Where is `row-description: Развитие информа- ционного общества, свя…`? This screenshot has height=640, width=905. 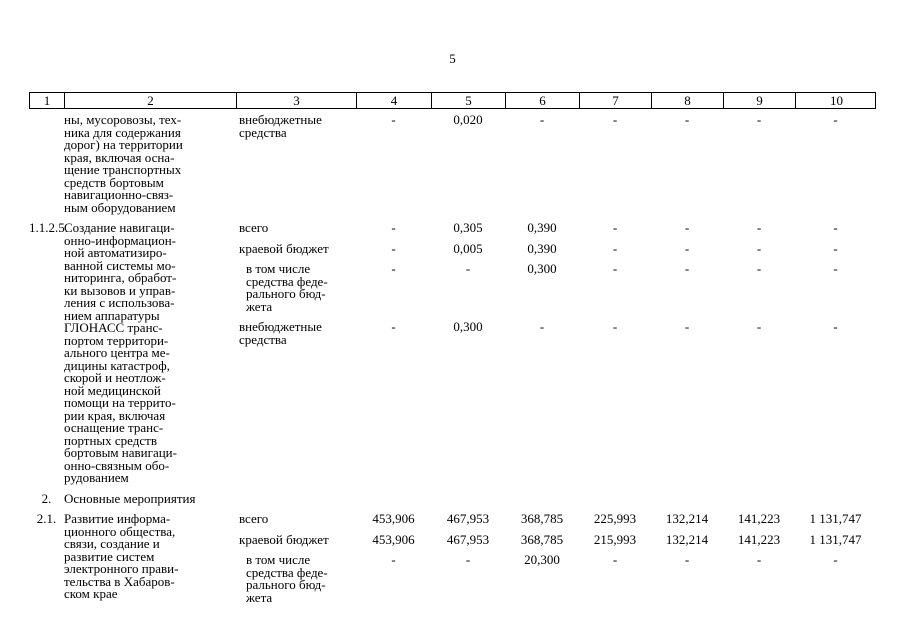
row-description: Развитие информа- ционного общества, свя… is located at coordinates (121, 556).